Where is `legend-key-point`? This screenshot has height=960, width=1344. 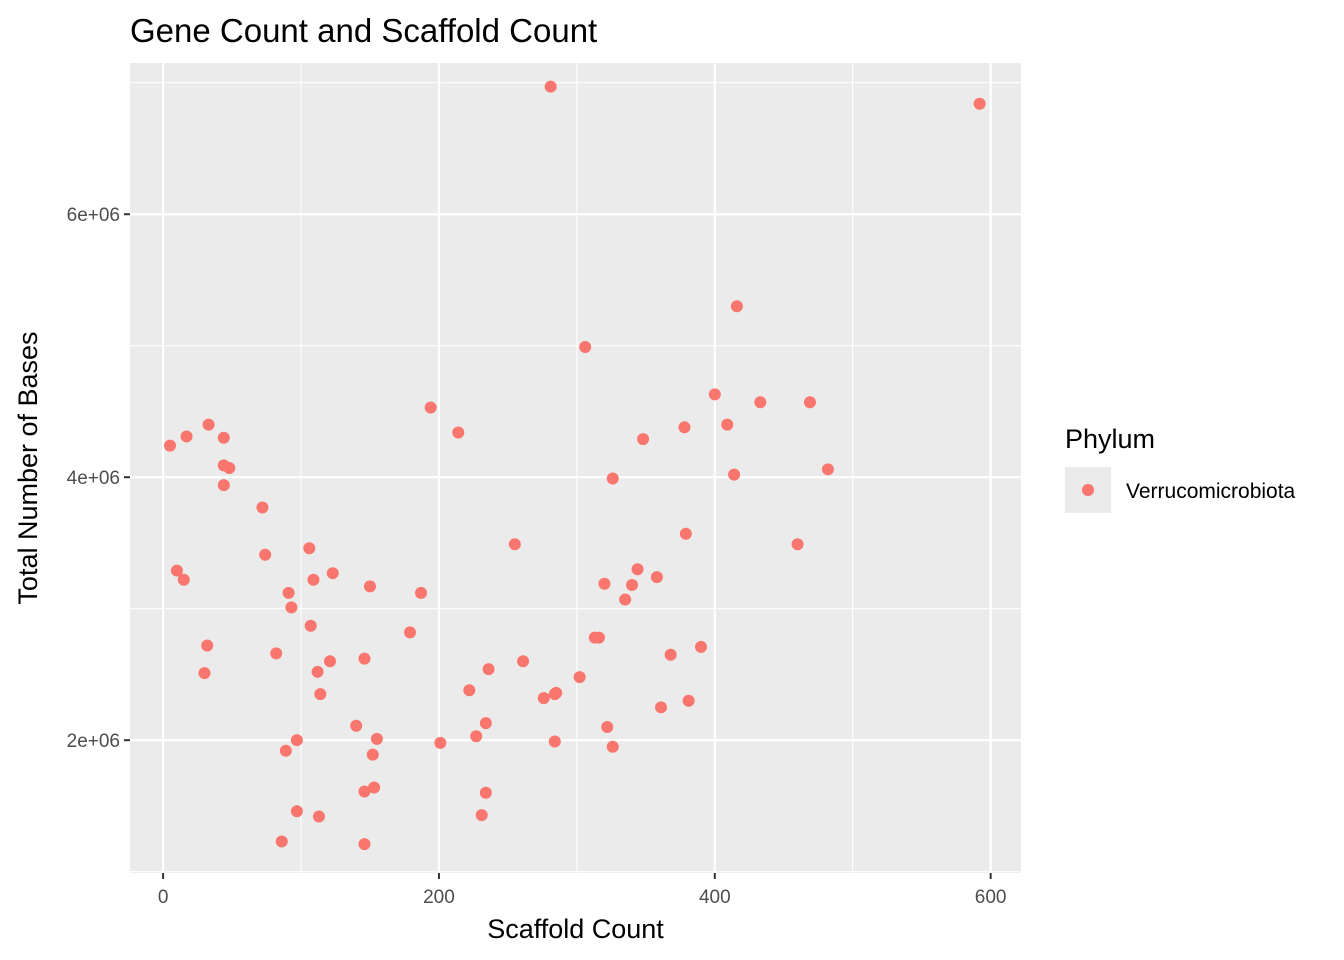
legend-key-point is located at coordinates (1088, 490).